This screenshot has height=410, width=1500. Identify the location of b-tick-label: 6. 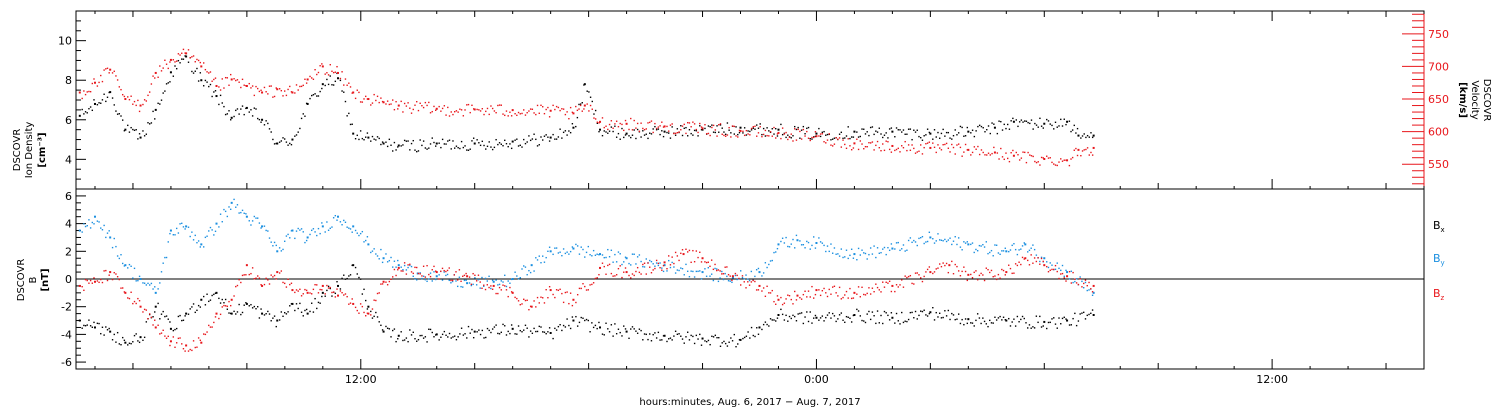
(68, 196).